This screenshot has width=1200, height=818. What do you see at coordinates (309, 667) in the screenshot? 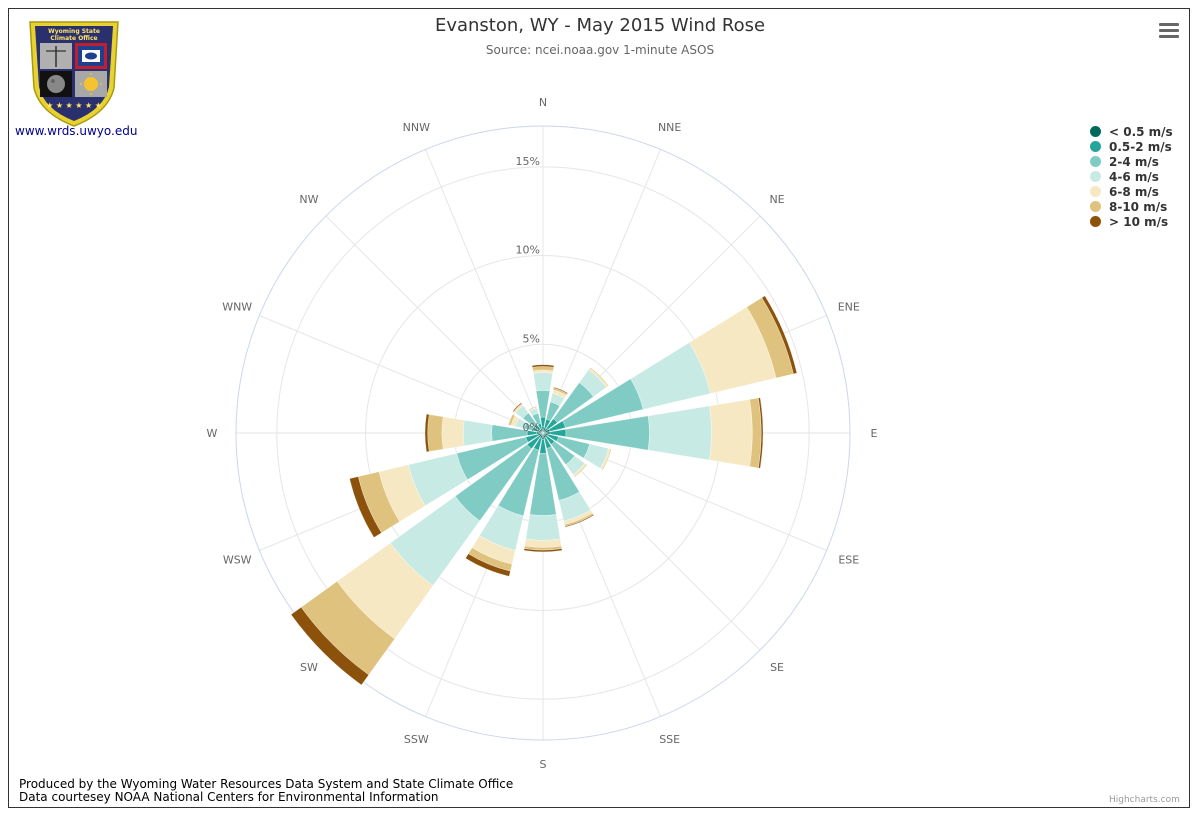
I see `direction-label-SW: SW` at bounding box center [309, 667].